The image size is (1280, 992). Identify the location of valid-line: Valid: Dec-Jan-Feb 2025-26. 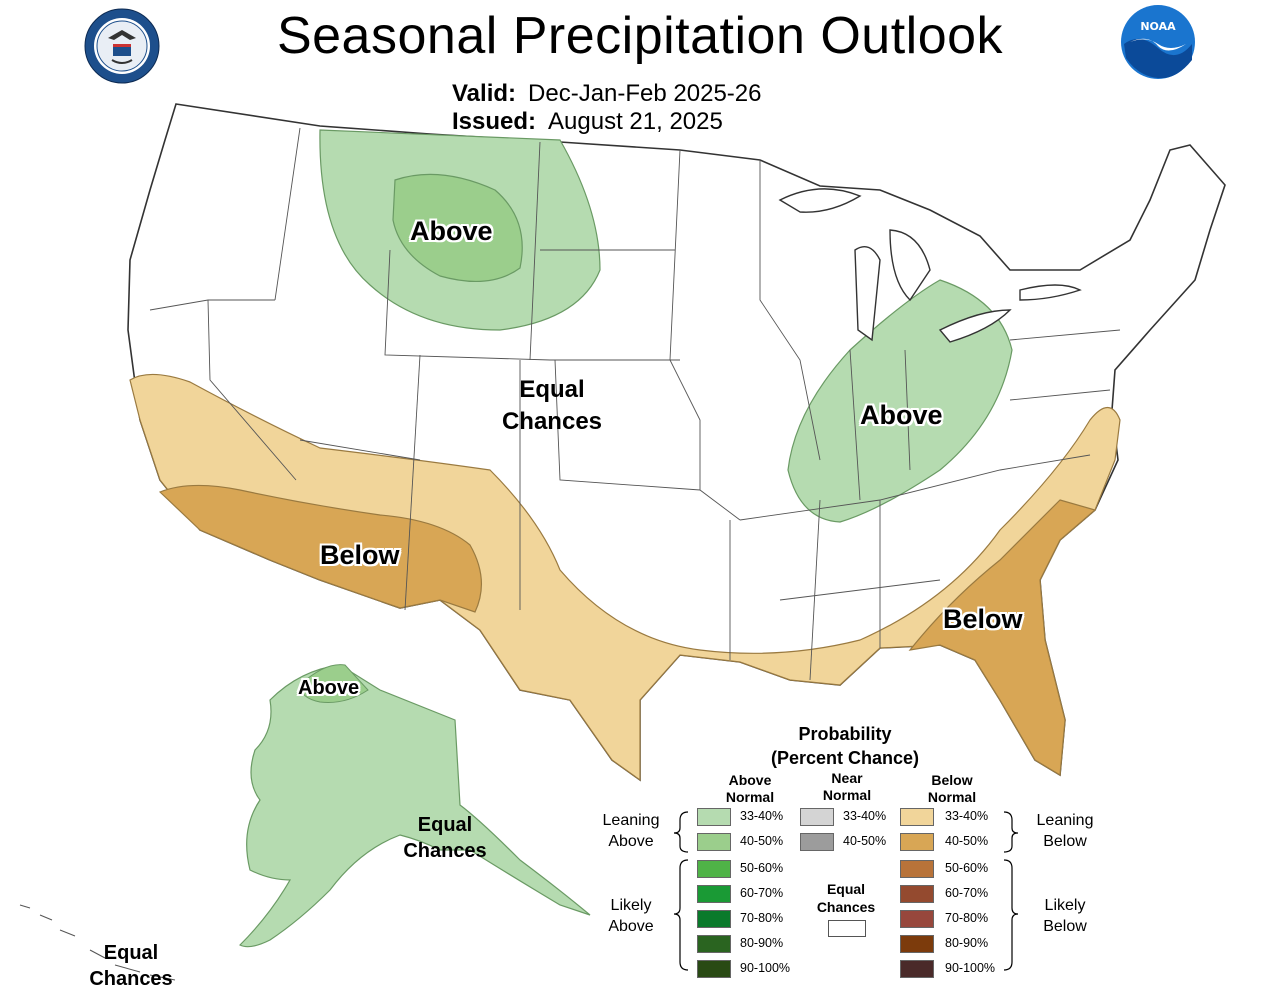
(607, 94).